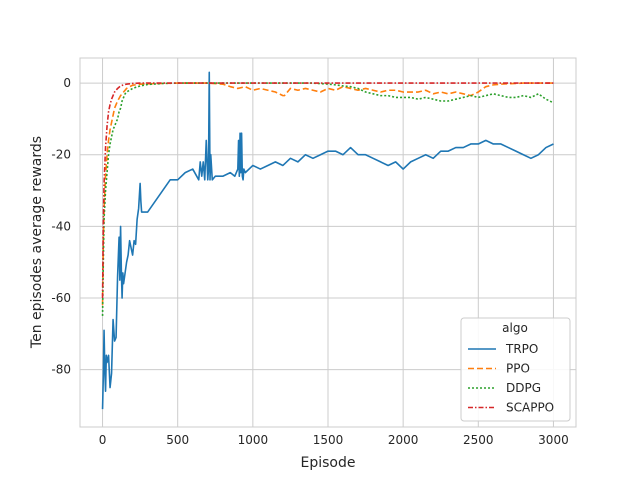 This screenshot has width=640, height=480. Describe the element at coordinates (328, 463) in the screenshot. I see `x-axis-label: Episode` at that location.